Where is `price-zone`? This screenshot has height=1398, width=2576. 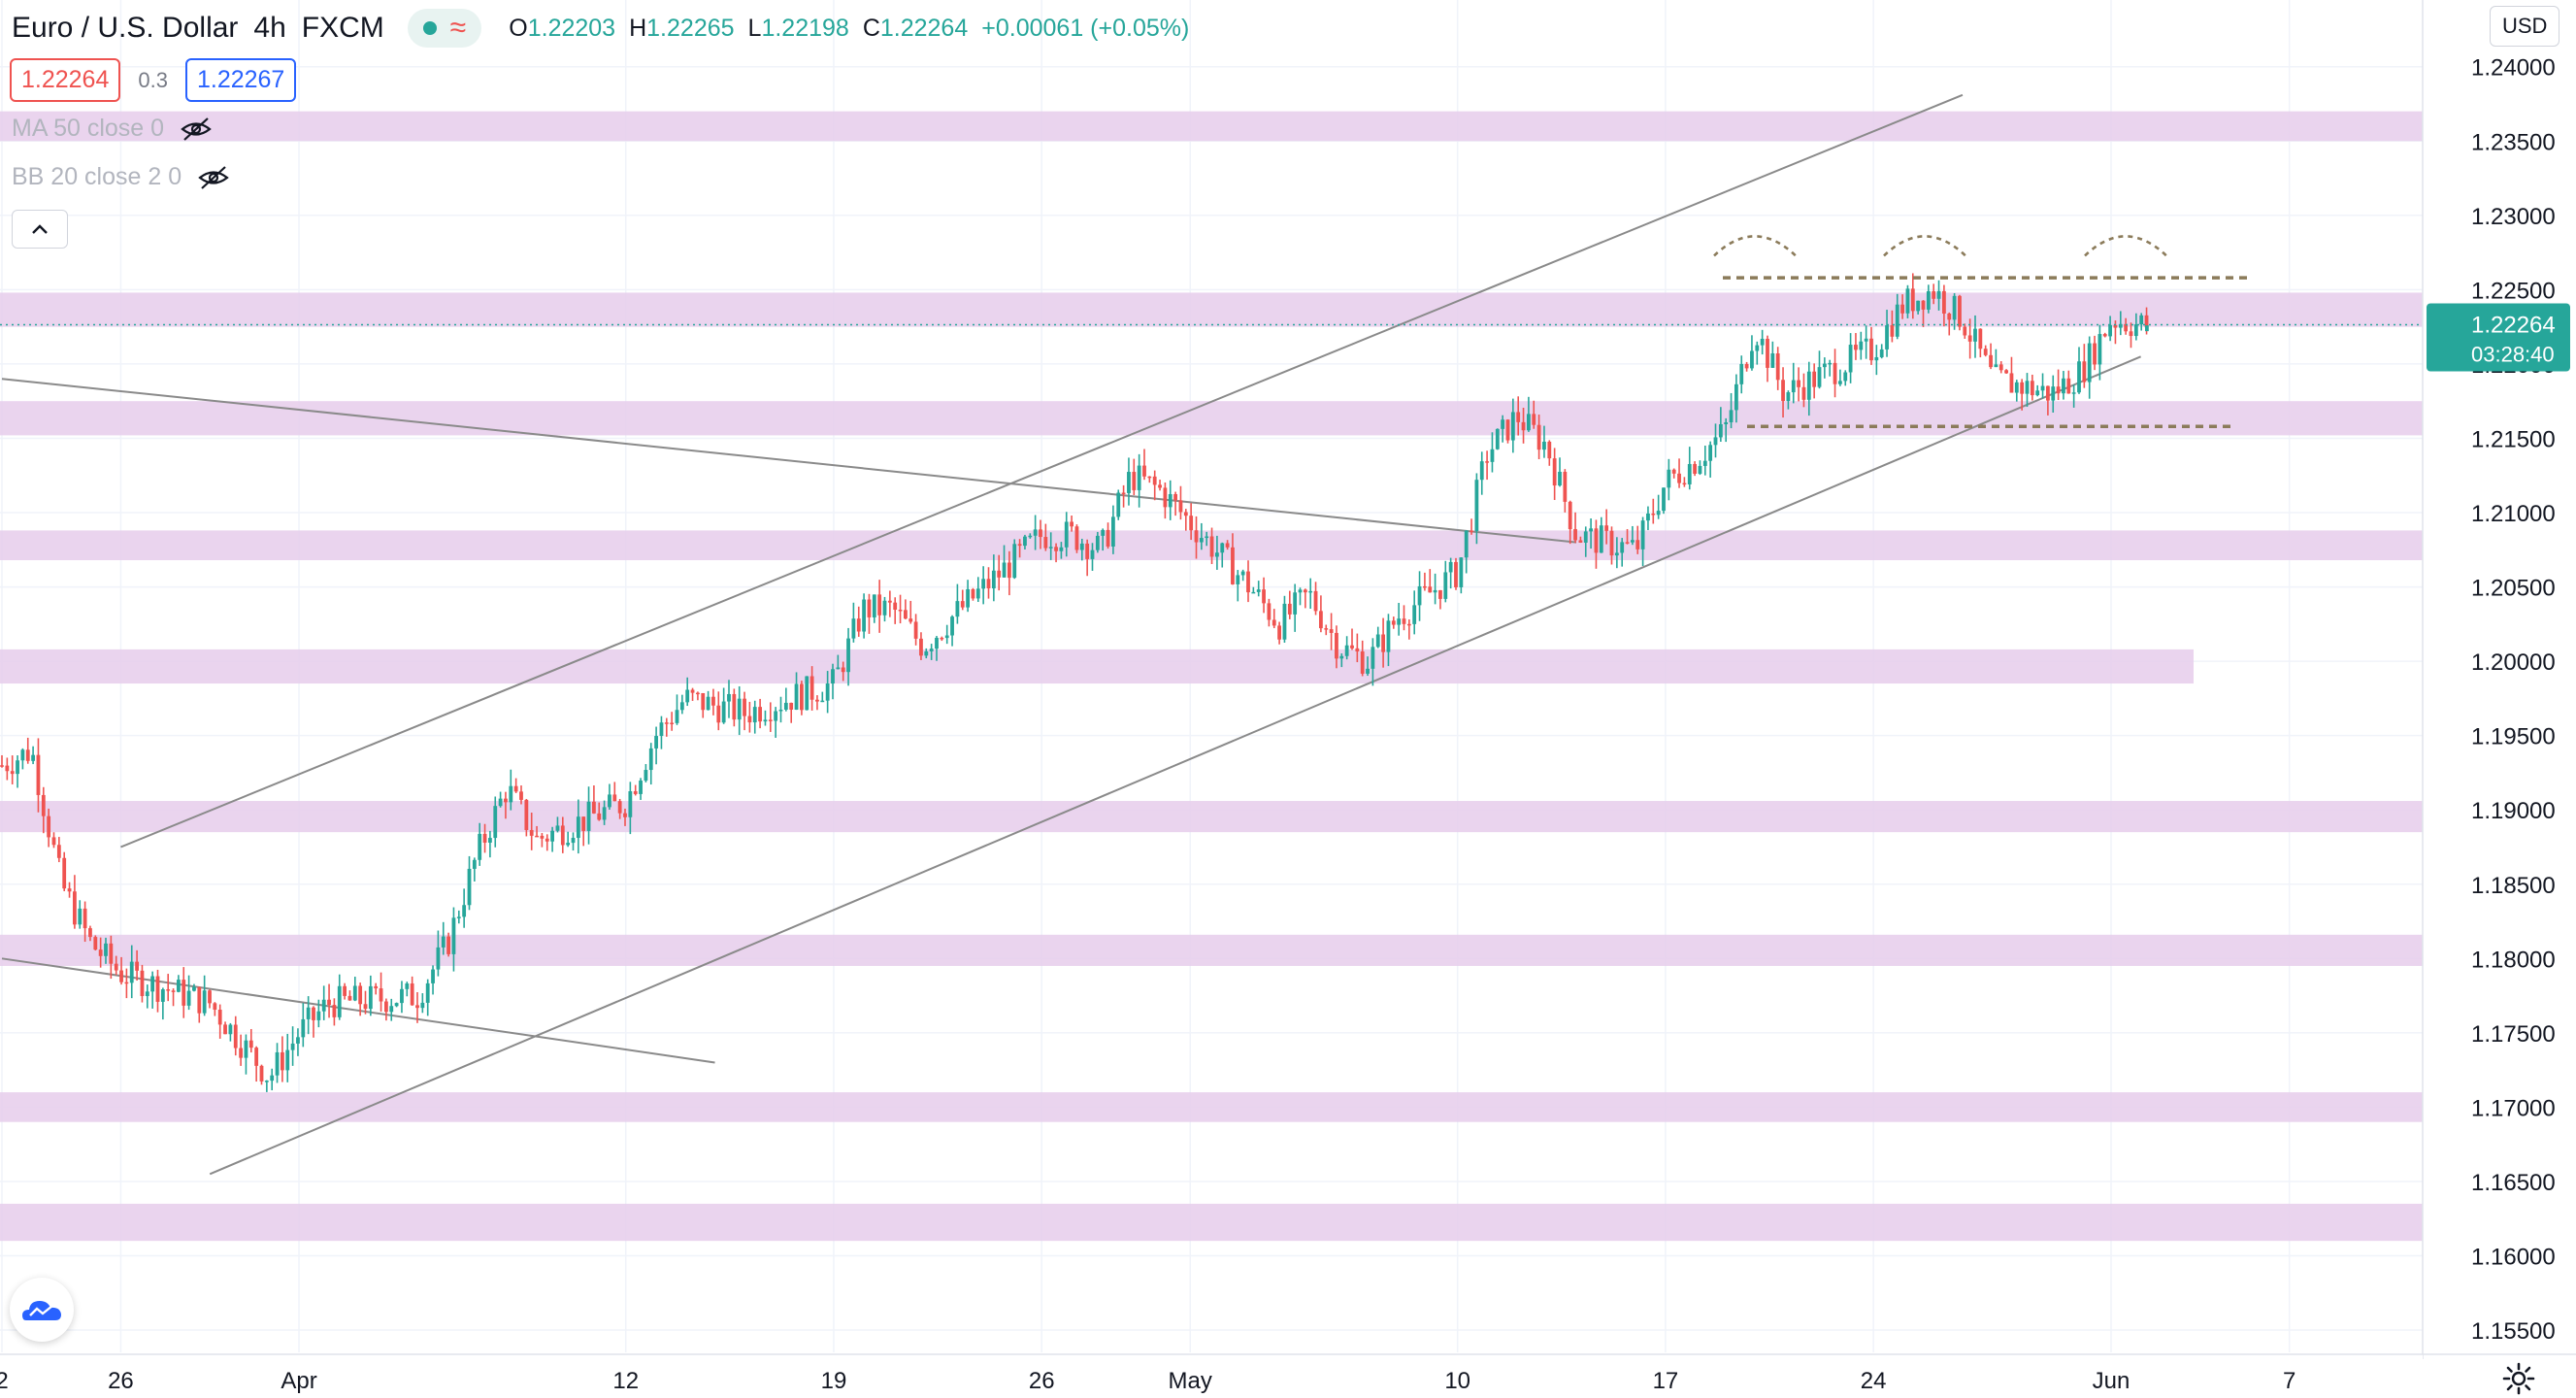 price-zone is located at coordinates (1097, 666).